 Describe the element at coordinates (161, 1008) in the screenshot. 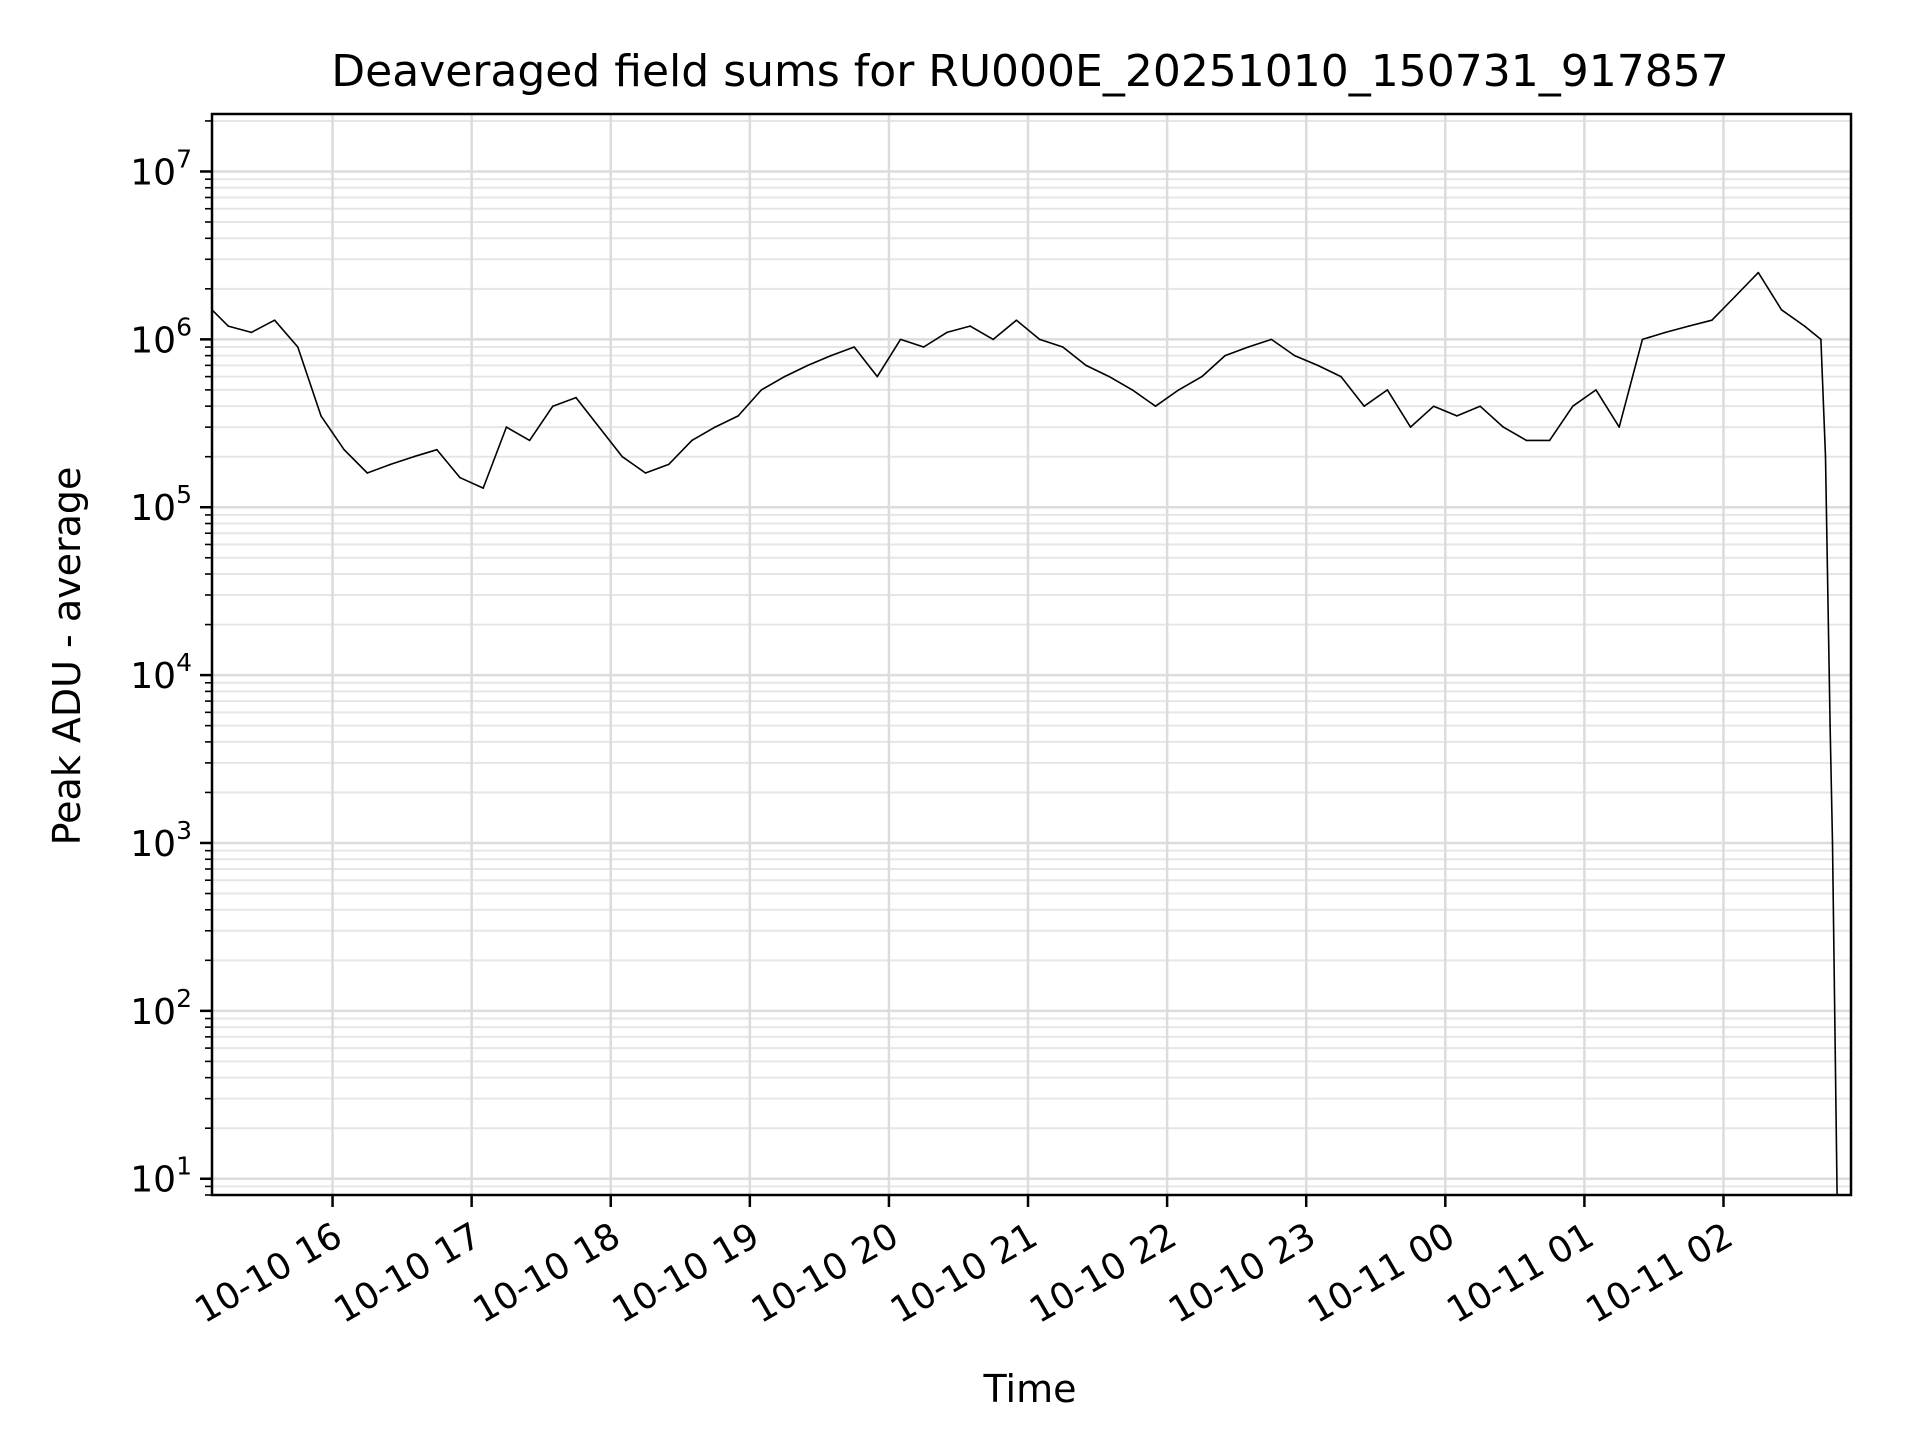

I see `y-tick-label: 10²` at that location.